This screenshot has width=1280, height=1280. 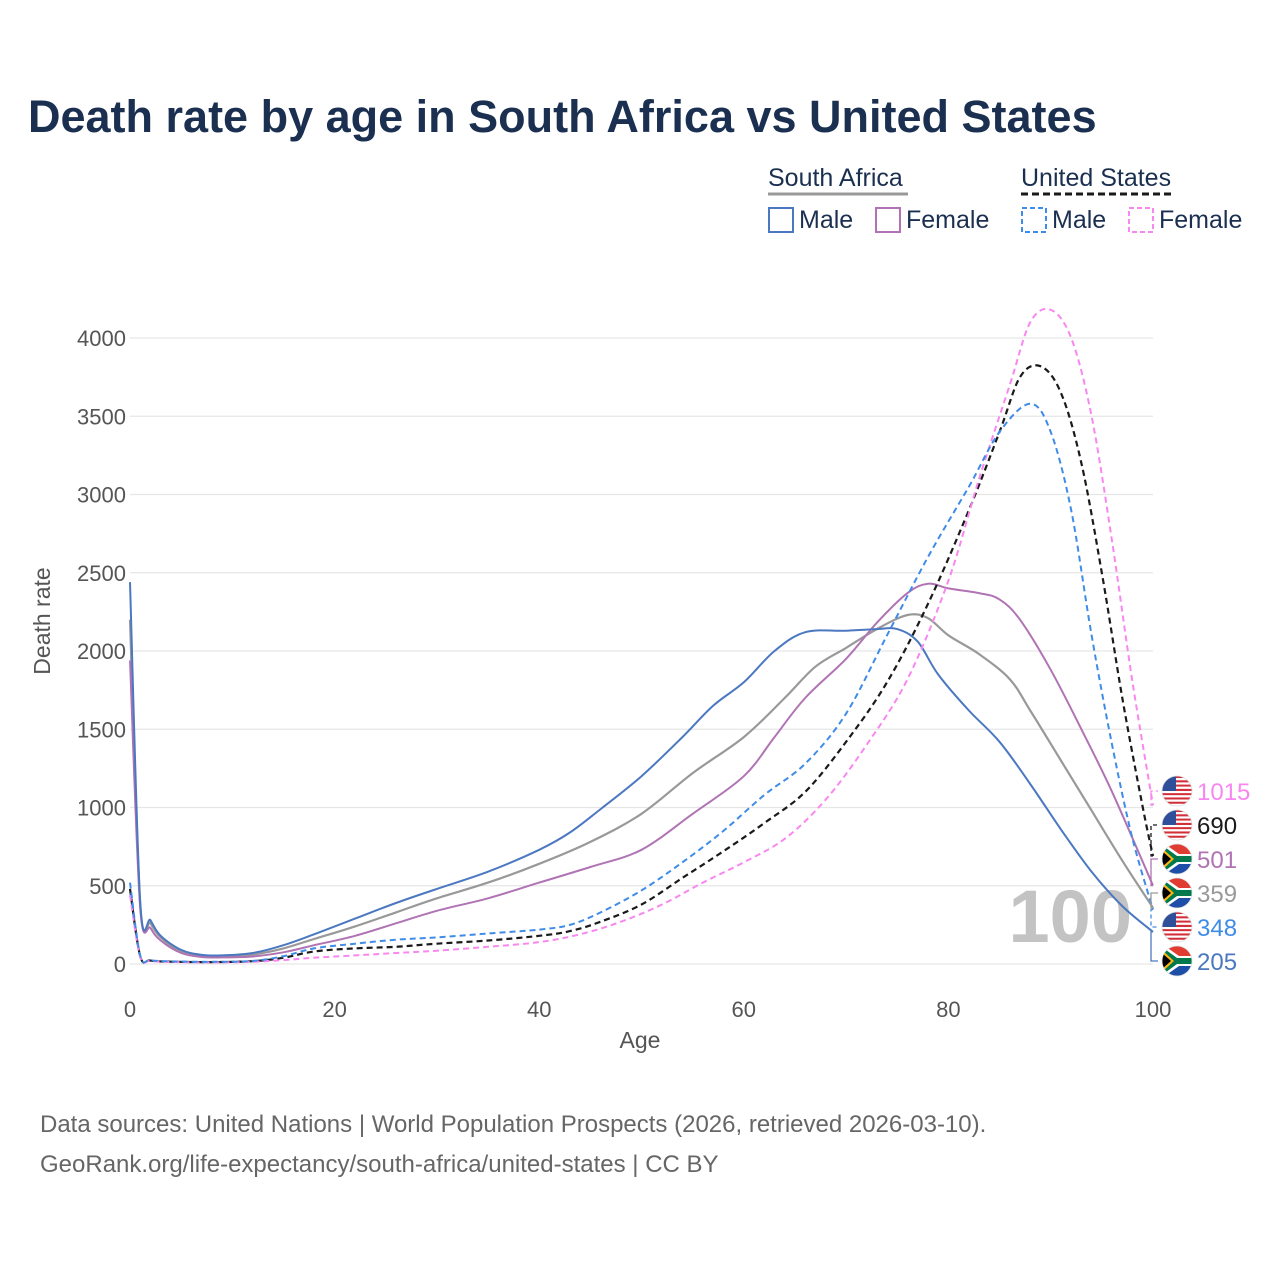 What do you see at coordinates (42, 620) in the screenshot?
I see `y-axis-label: Death rate` at bounding box center [42, 620].